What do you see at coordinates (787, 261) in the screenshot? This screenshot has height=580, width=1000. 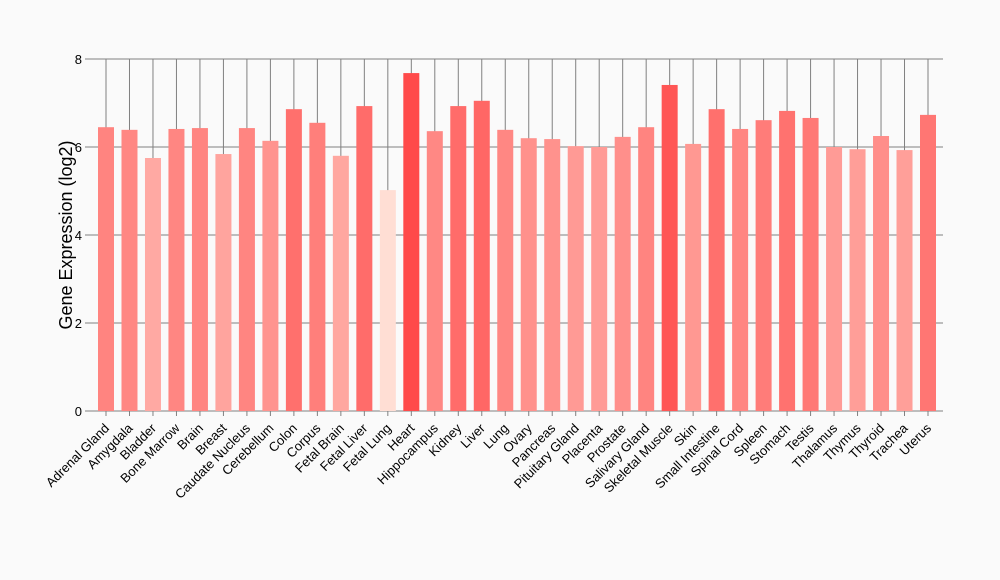 I see `bar-stomach` at bounding box center [787, 261].